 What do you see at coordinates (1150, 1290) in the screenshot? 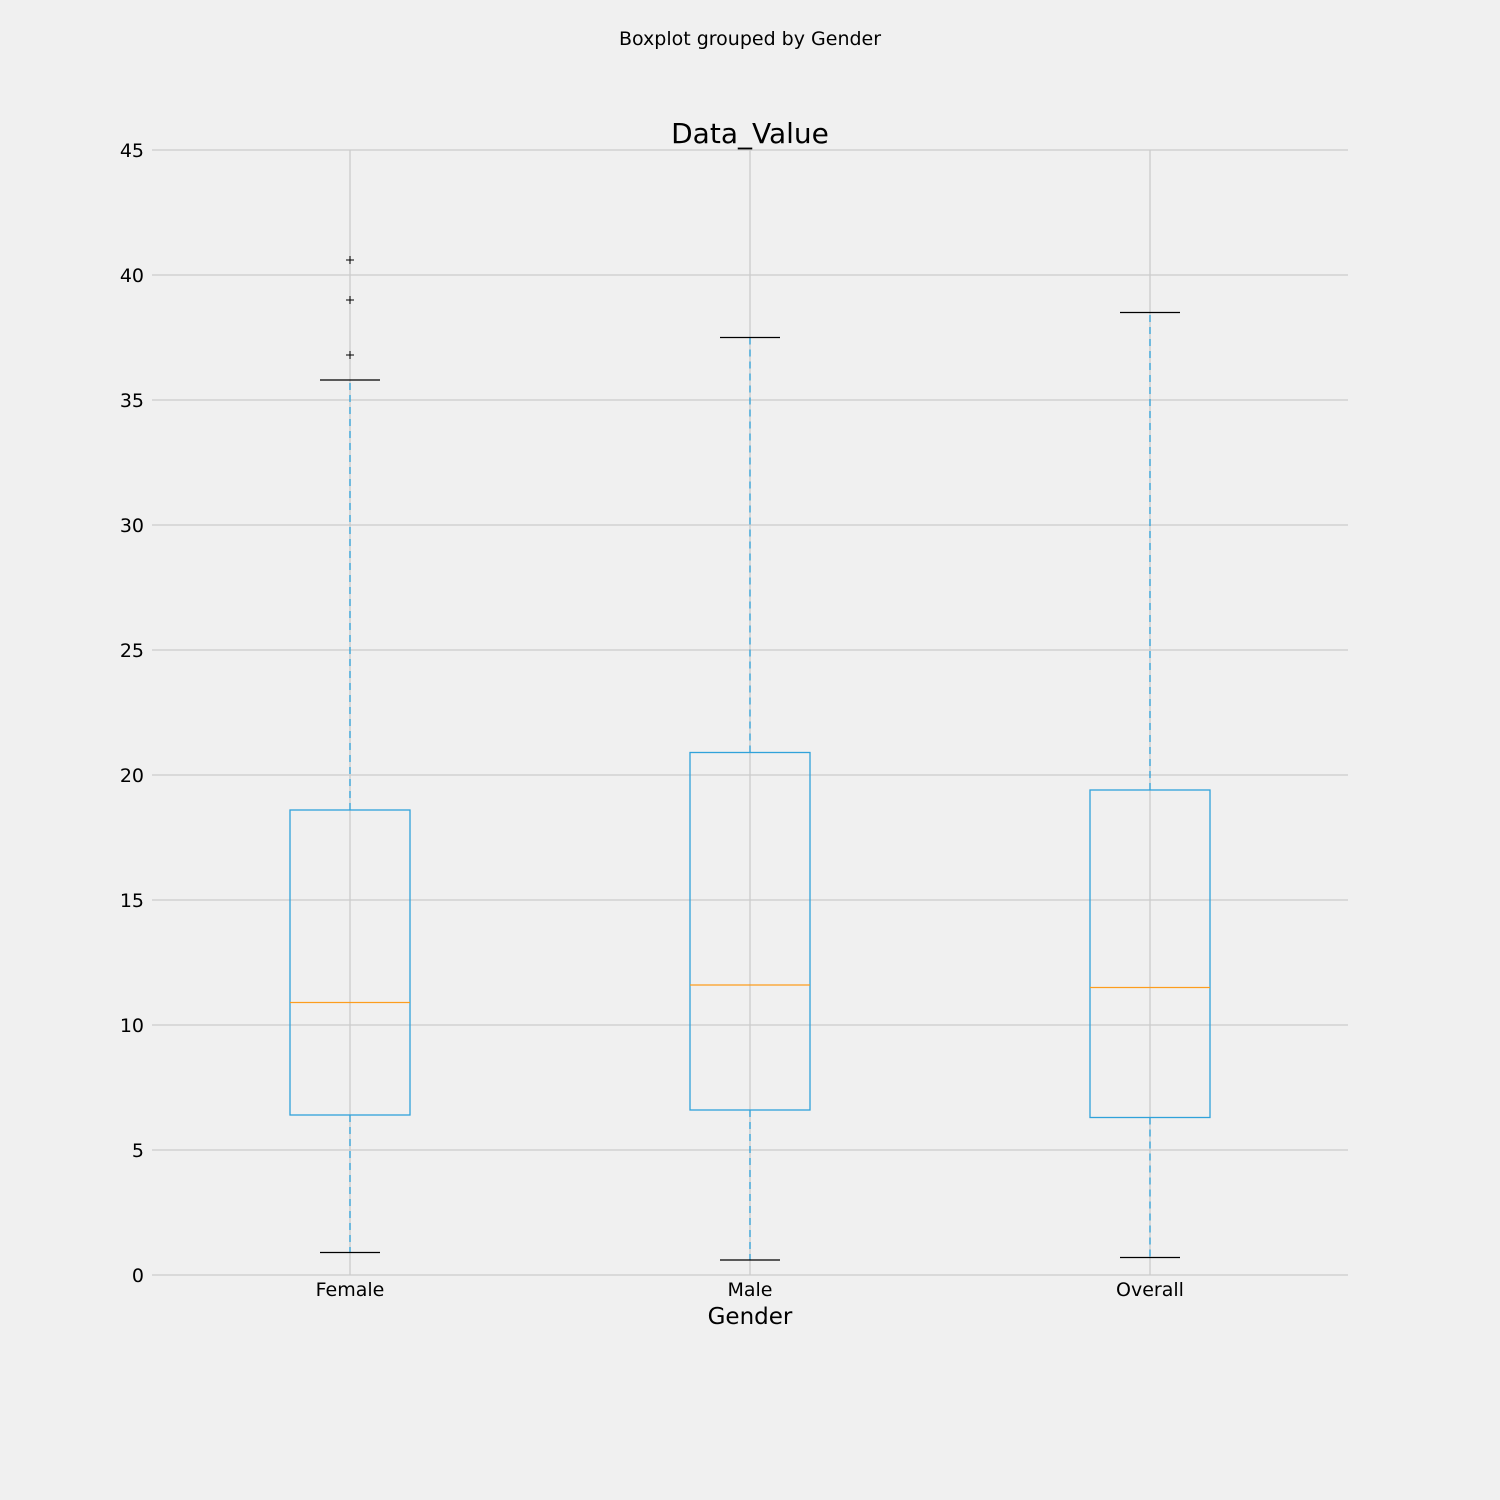
I see `x-tick-label: Overall` at bounding box center [1150, 1290].